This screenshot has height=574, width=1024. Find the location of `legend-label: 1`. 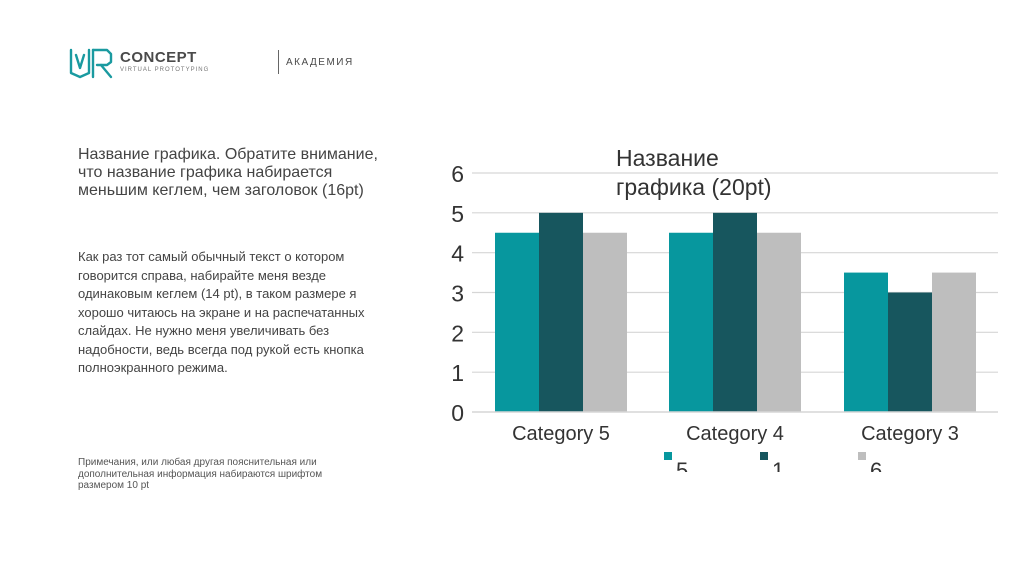

legend-label: 1 is located at coordinates (778, 465).